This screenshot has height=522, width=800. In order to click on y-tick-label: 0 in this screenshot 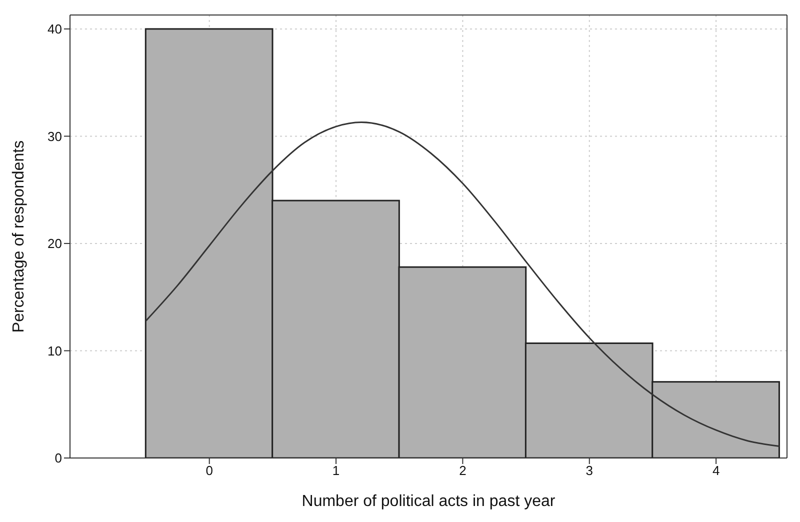, I will do `click(58, 458)`.